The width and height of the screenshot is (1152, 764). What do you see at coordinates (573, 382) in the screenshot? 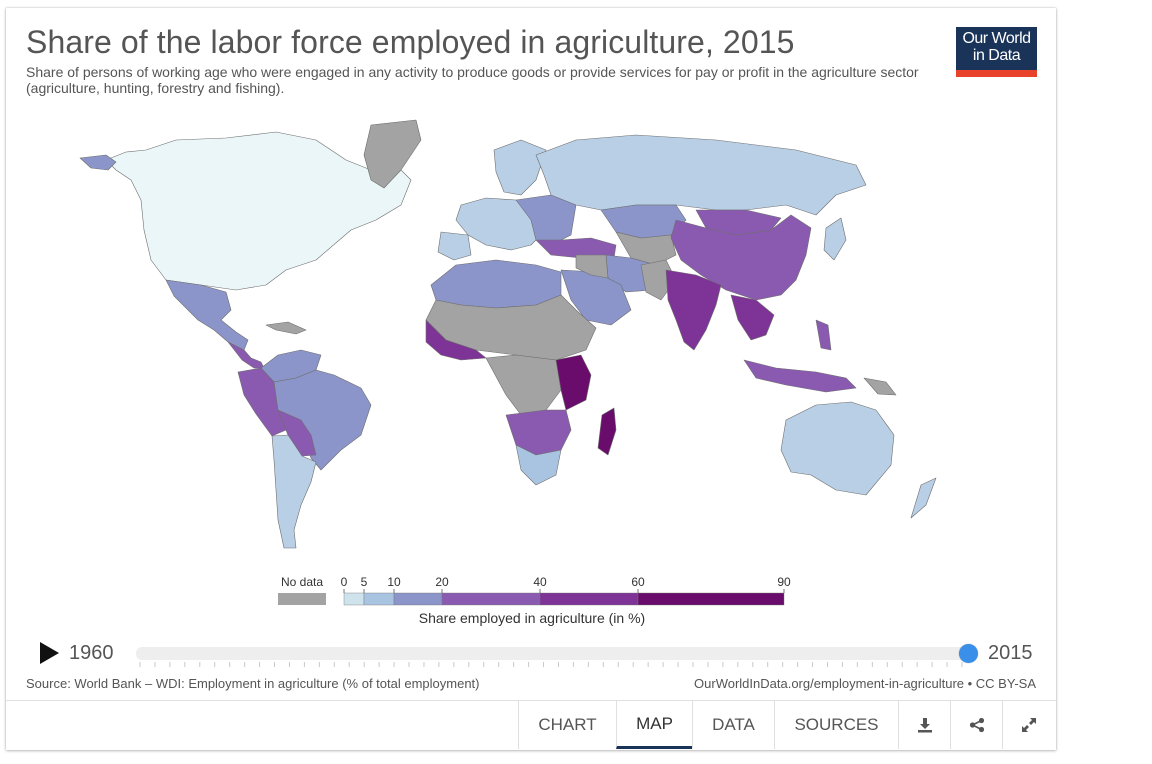
I see `region-east-africa` at bounding box center [573, 382].